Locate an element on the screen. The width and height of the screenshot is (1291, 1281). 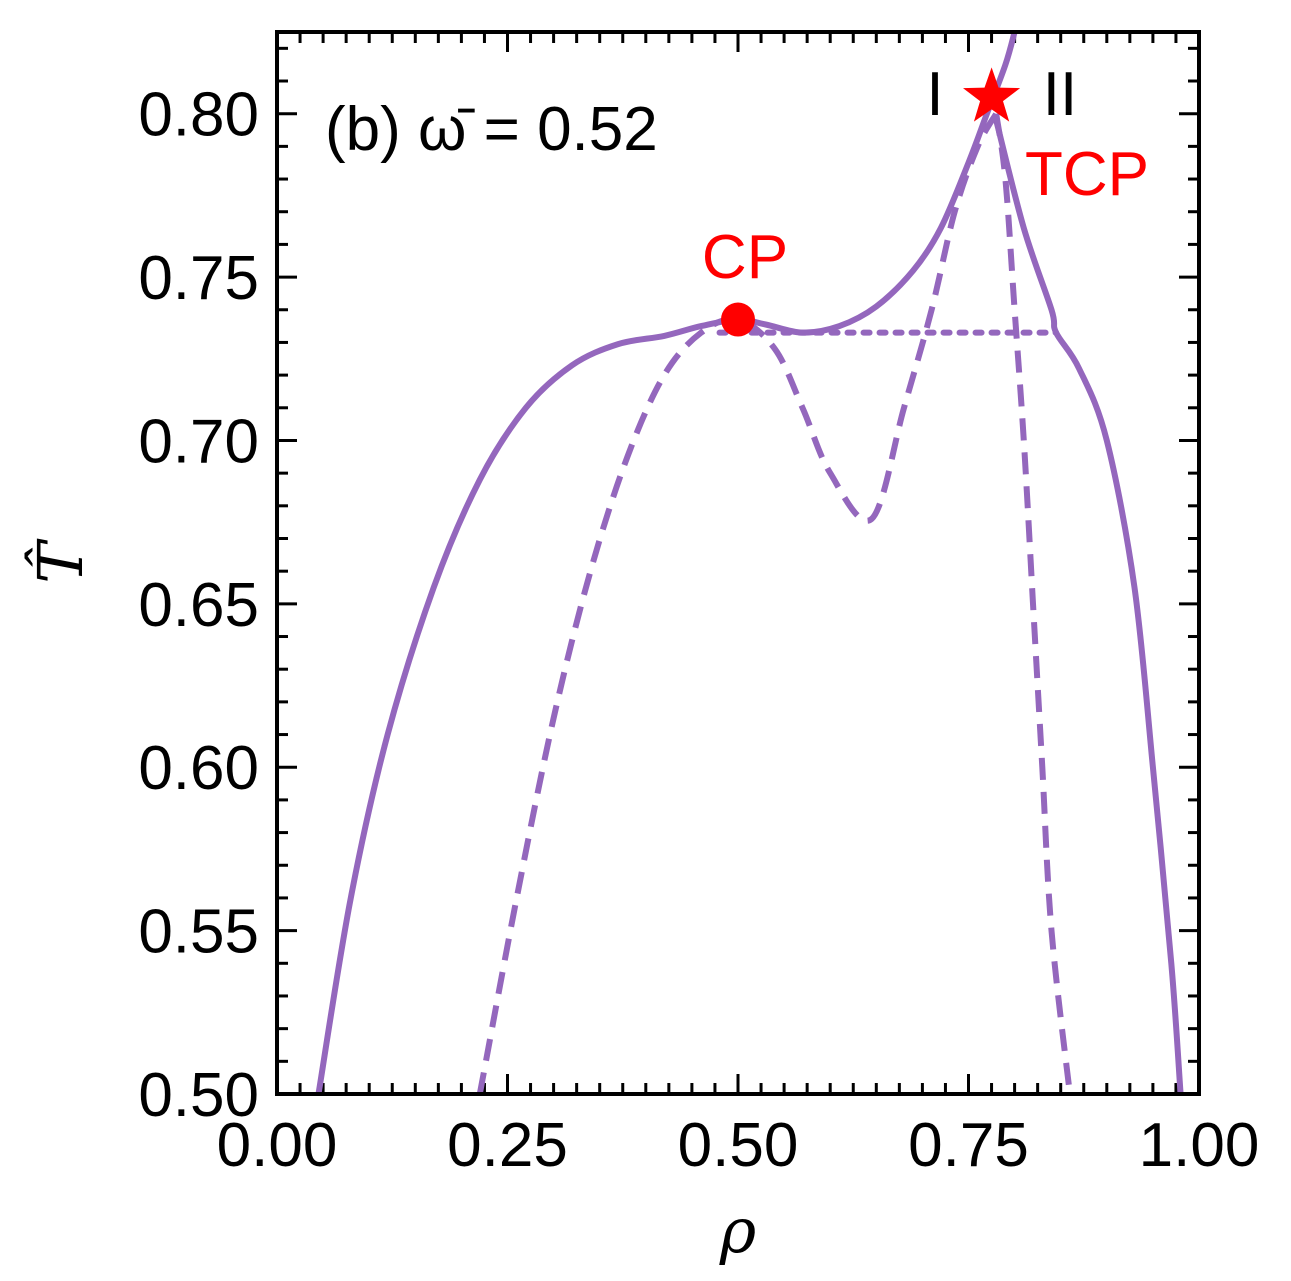
x-tick-label: 0.75 is located at coordinates (968, 1145).